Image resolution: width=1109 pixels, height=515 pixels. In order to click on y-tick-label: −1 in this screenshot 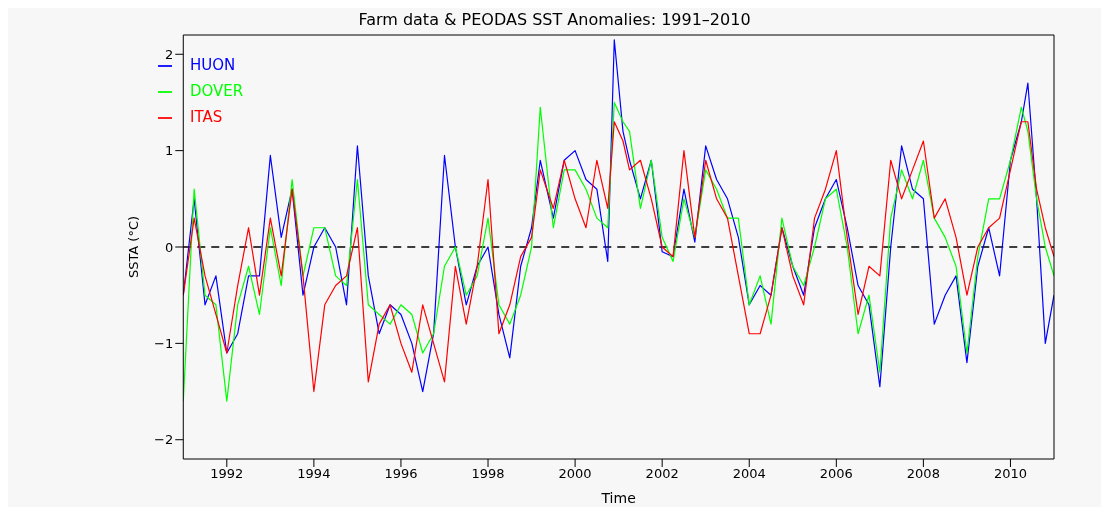, I will do `click(164, 343)`.